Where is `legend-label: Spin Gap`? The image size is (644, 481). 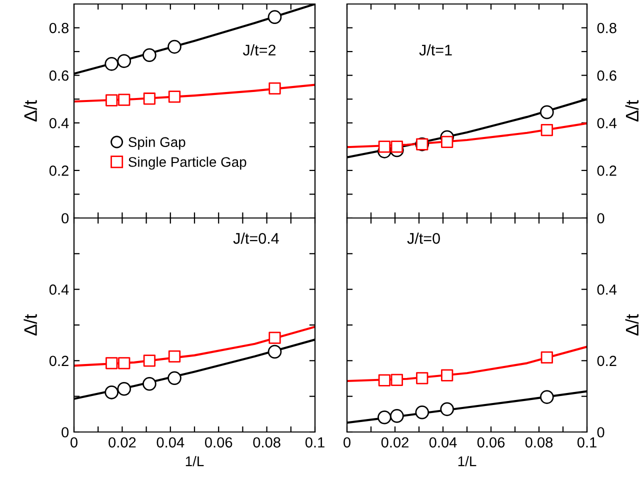
legend-label: Spin Gap is located at coordinates (157, 143).